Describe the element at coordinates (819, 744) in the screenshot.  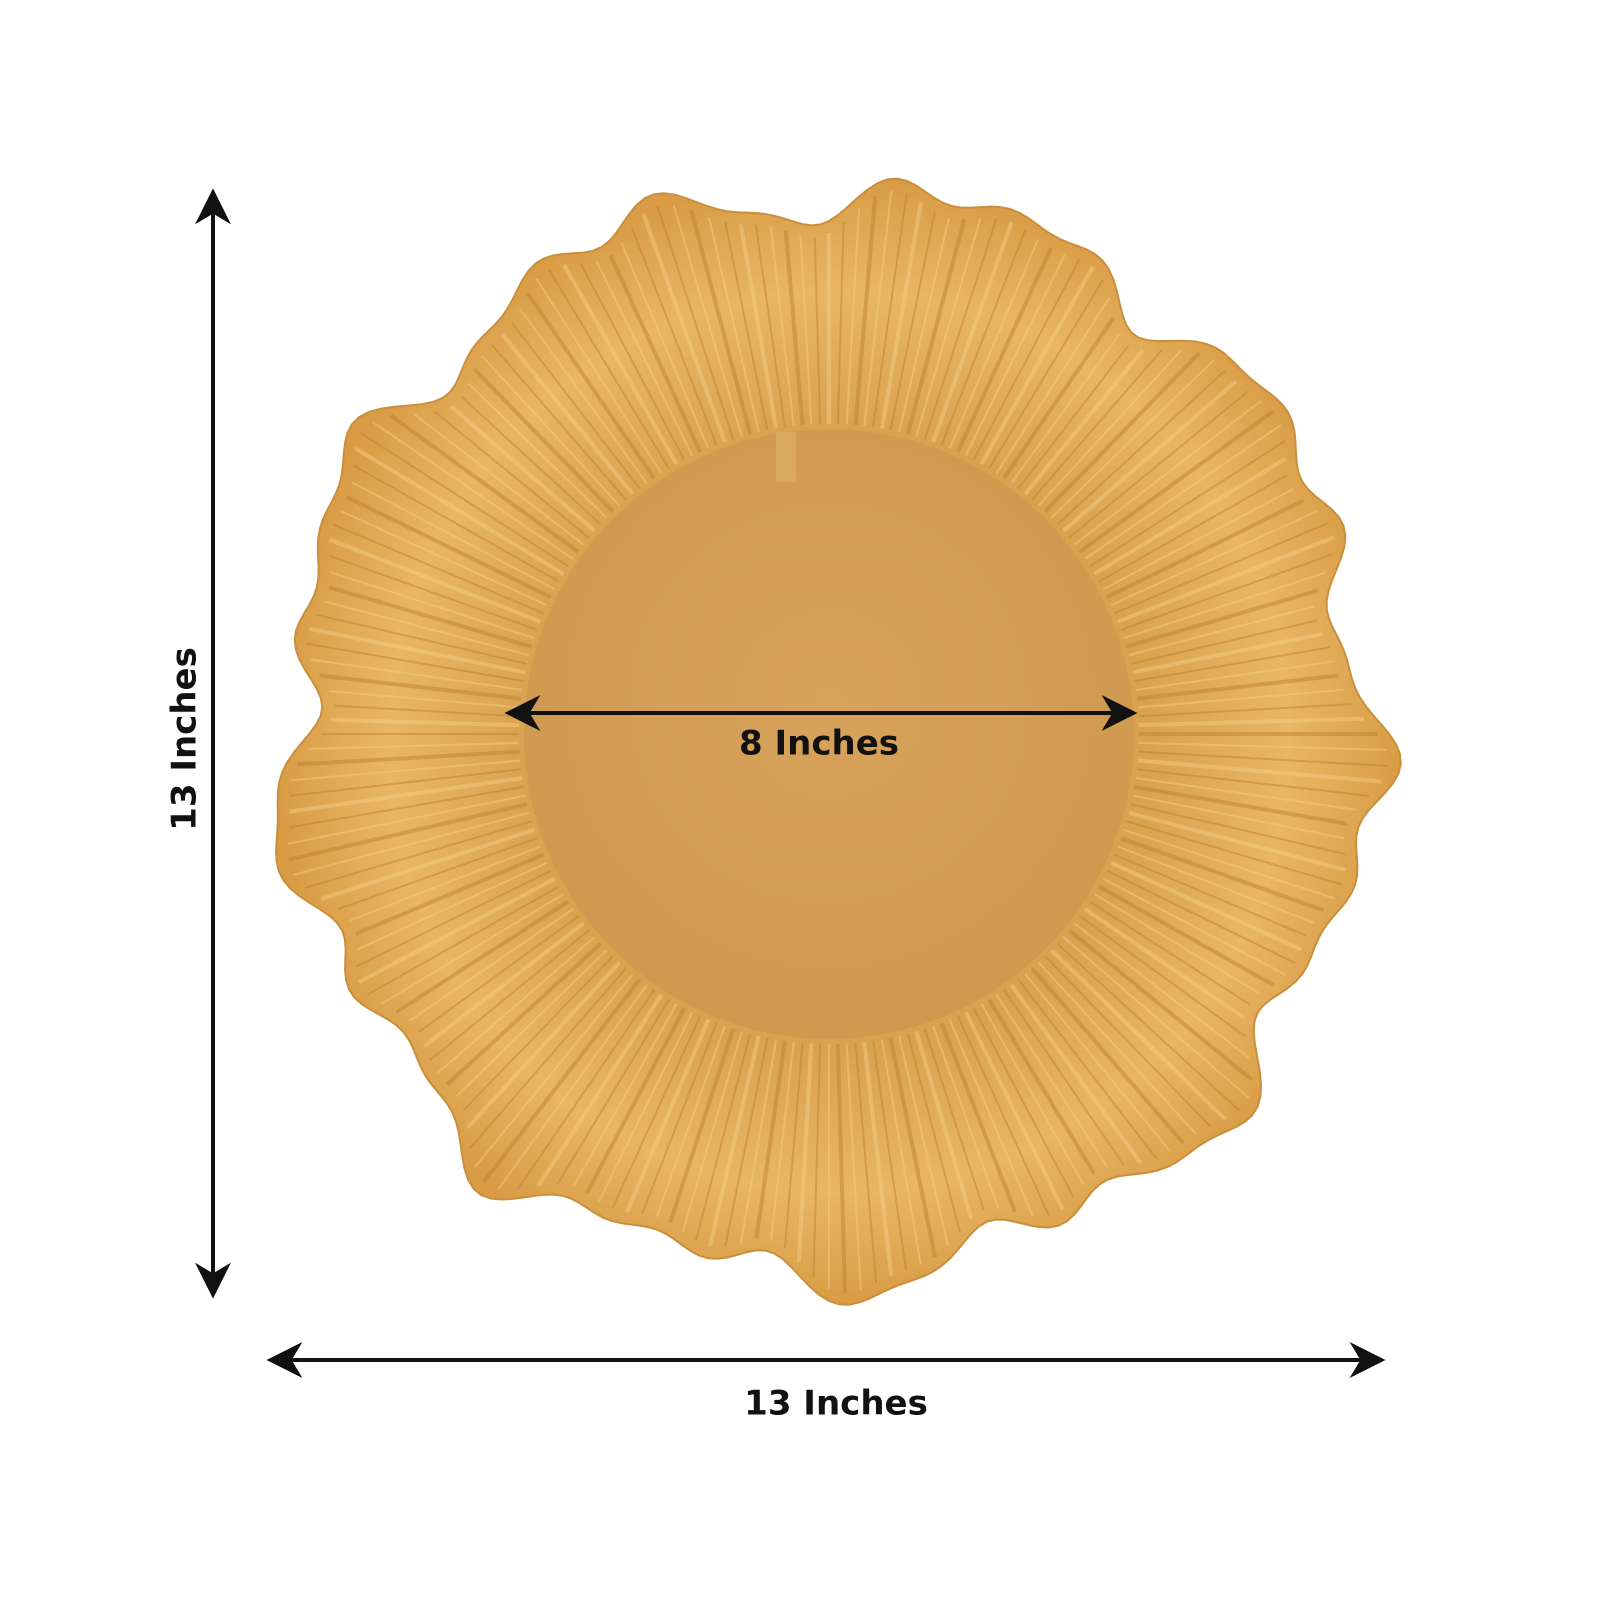
I see `inner-diameter-label: 8 Inches` at that location.